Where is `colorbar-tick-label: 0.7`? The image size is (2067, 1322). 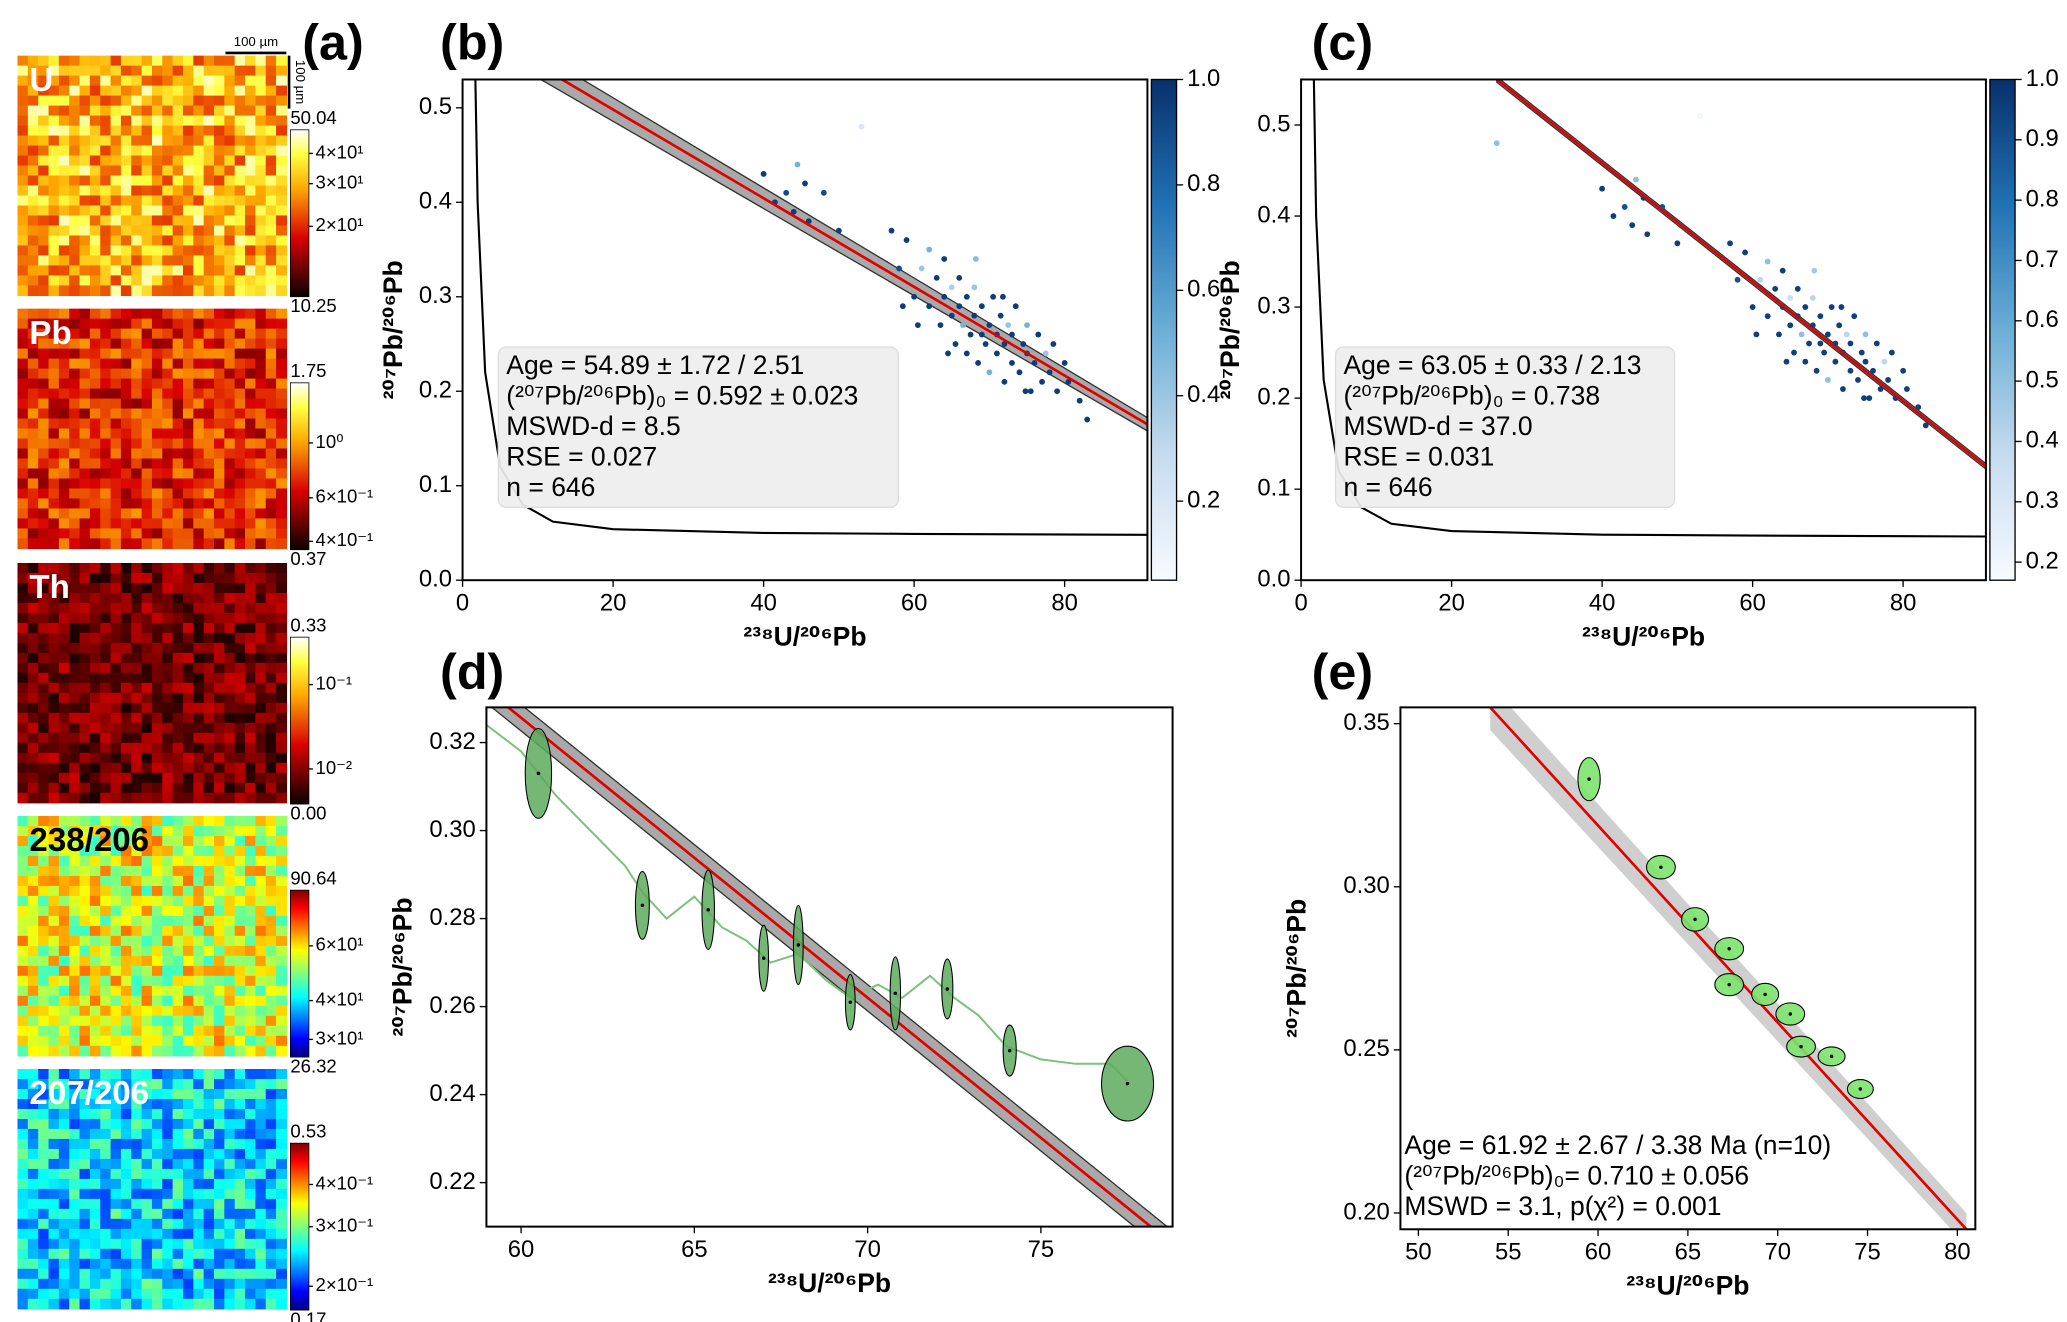
colorbar-tick-label: 0.7 is located at coordinates (2042, 259).